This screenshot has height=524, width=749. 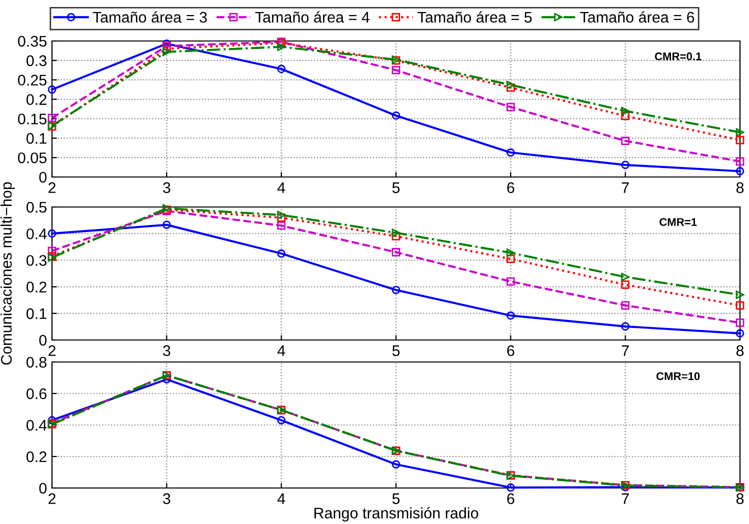 I want to click on y-tick-label: 0.15, so click(x=32, y=119).